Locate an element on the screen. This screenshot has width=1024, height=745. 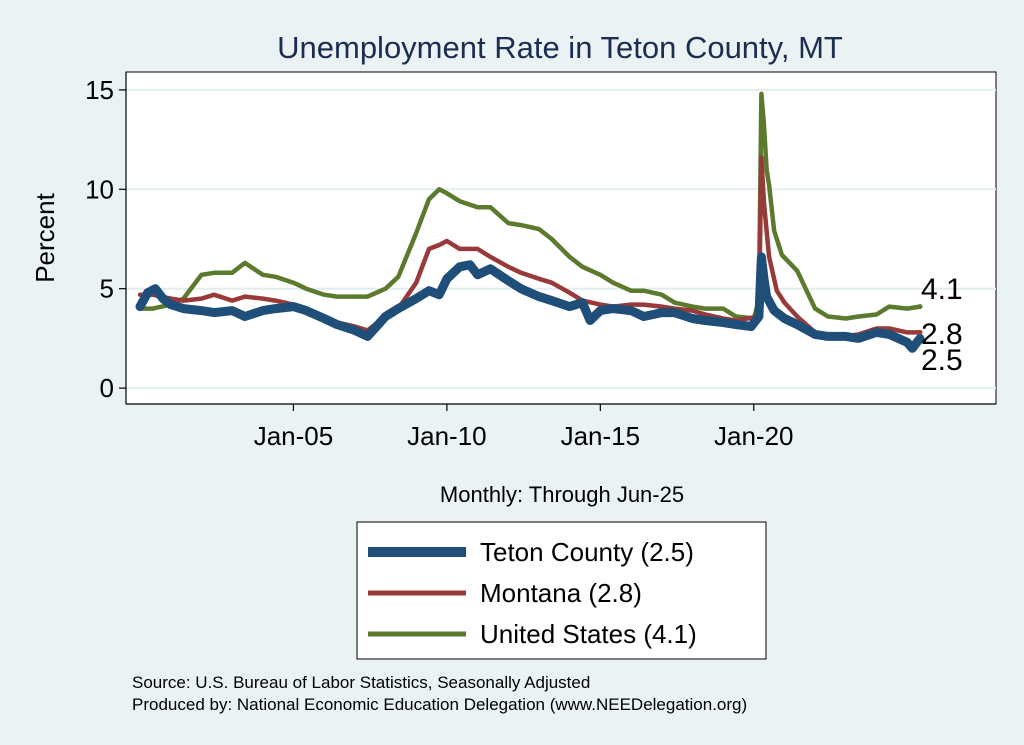
end-label-teton-county: 2.5 is located at coordinates (942, 360).